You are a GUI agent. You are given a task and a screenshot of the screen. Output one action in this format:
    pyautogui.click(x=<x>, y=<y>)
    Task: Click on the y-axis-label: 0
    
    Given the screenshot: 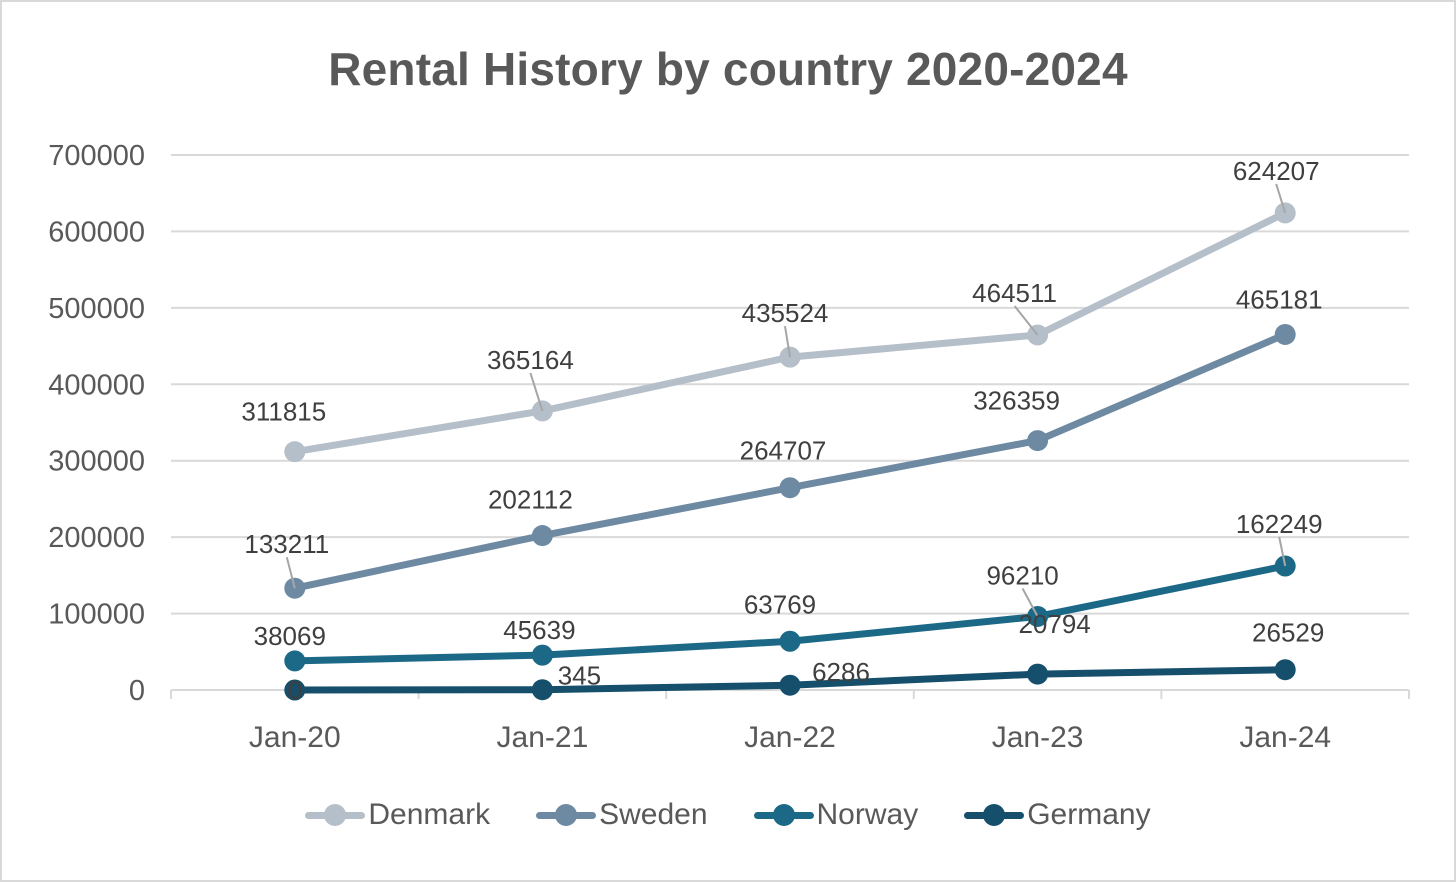 What is the action you would take?
    pyautogui.click(x=137, y=691)
    